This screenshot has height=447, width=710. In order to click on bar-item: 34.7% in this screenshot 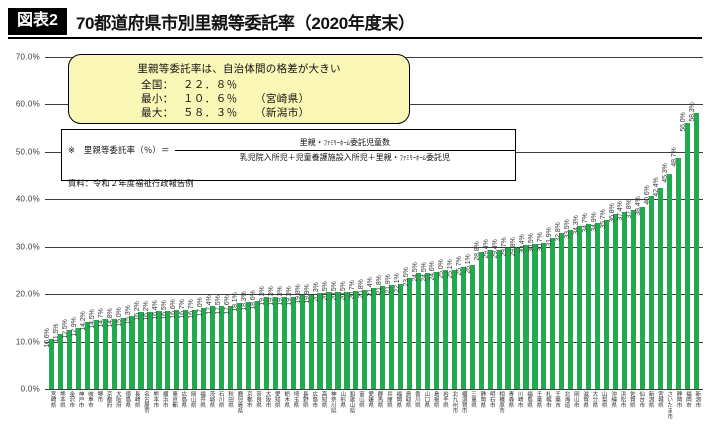, I will do `click(587, 223)`.